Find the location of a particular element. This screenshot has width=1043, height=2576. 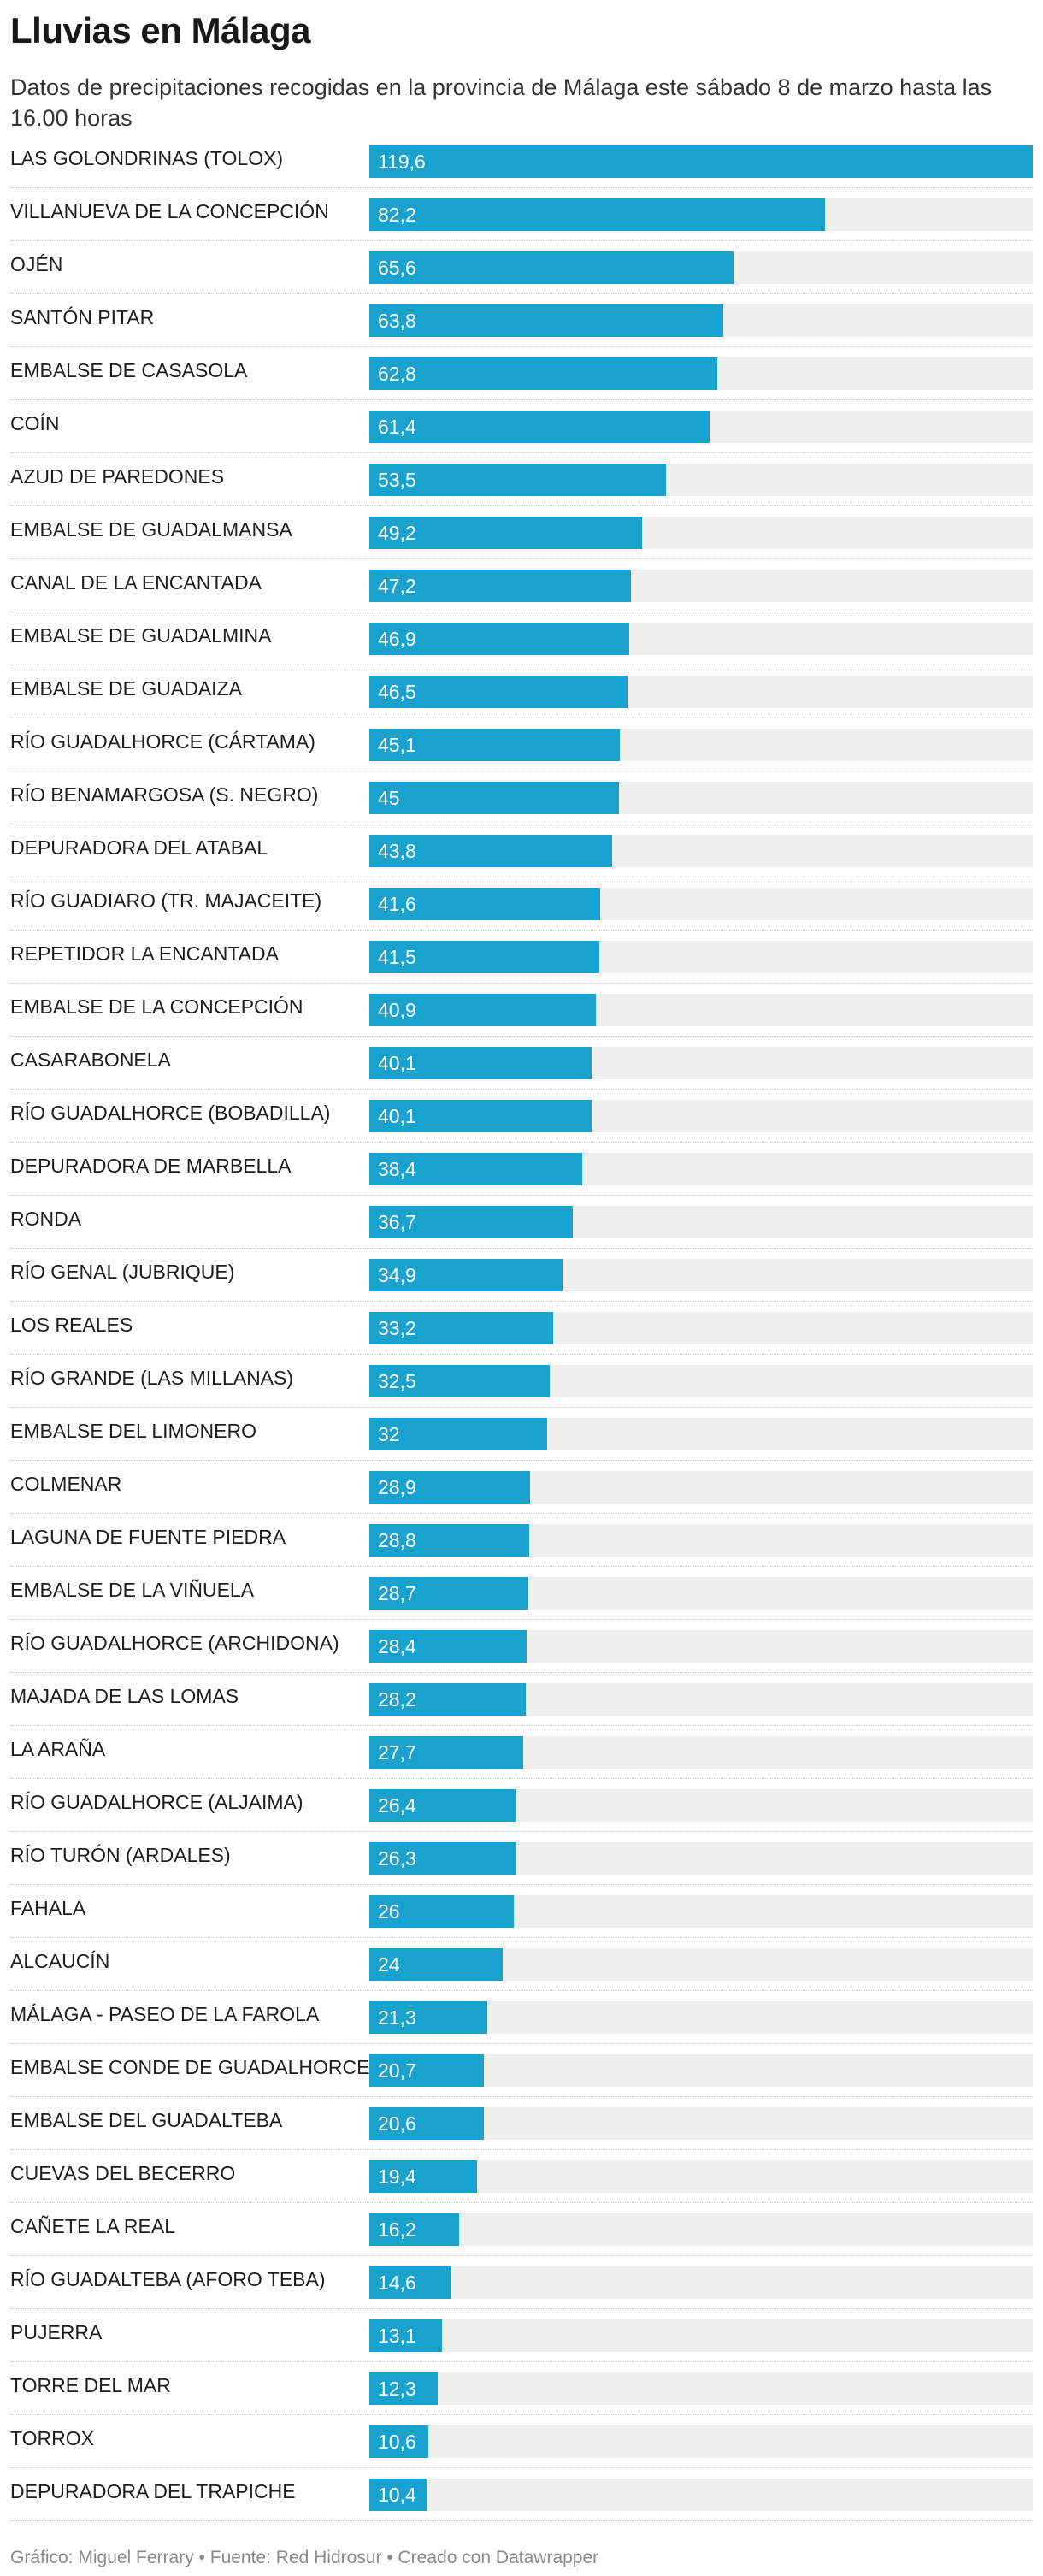

category-label: MÁLAGA - PASEO DE LA FAROLA is located at coordinates (165, 2014).